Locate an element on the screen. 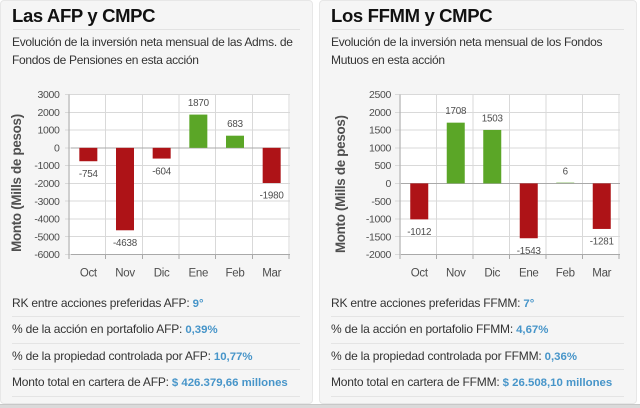 This screenshot has height=408, width=640. svg-text: -3000 is located at coordinates (47, 202).